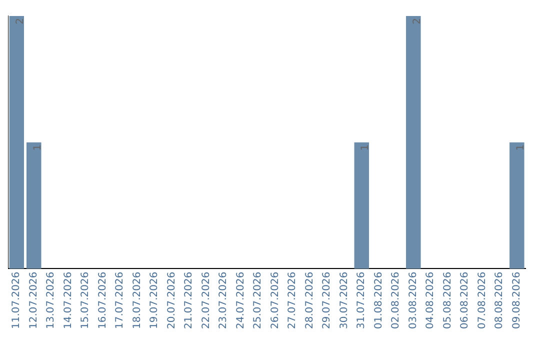 The height and width of the screenshot is (340, 540). I want to click on x-tick-label: 20.07.2026, so click(172, 301).